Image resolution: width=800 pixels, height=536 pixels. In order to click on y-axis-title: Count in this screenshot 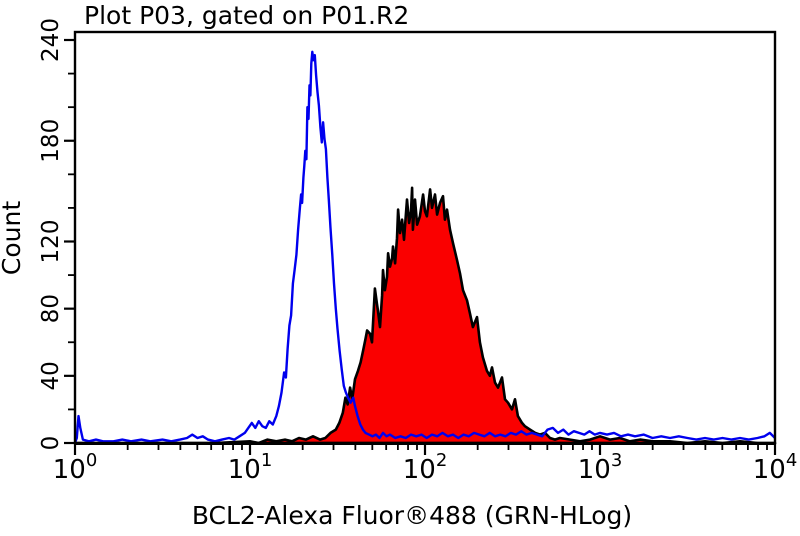, I will do `click(13, 238)`.